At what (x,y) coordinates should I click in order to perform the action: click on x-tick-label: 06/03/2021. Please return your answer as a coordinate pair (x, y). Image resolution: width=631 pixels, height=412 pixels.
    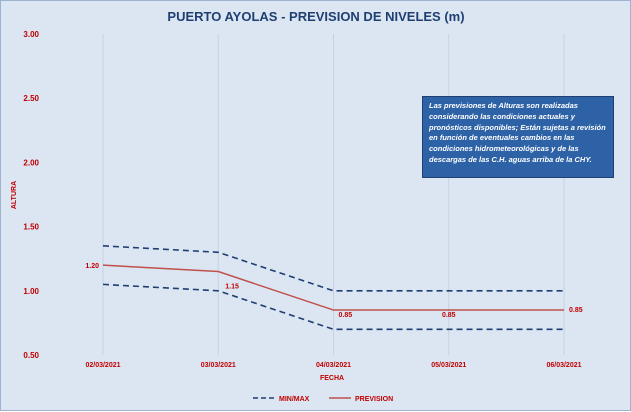
    Looking at the image, I should click on (563, 365).